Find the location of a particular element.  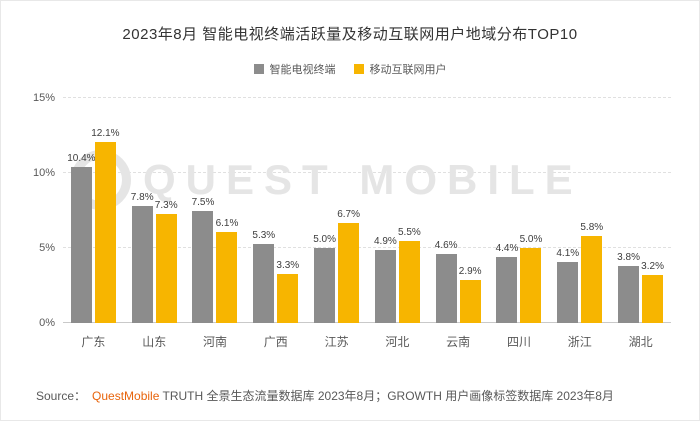

bar-value-label: 12.1% is located at coordinates (105, 133).